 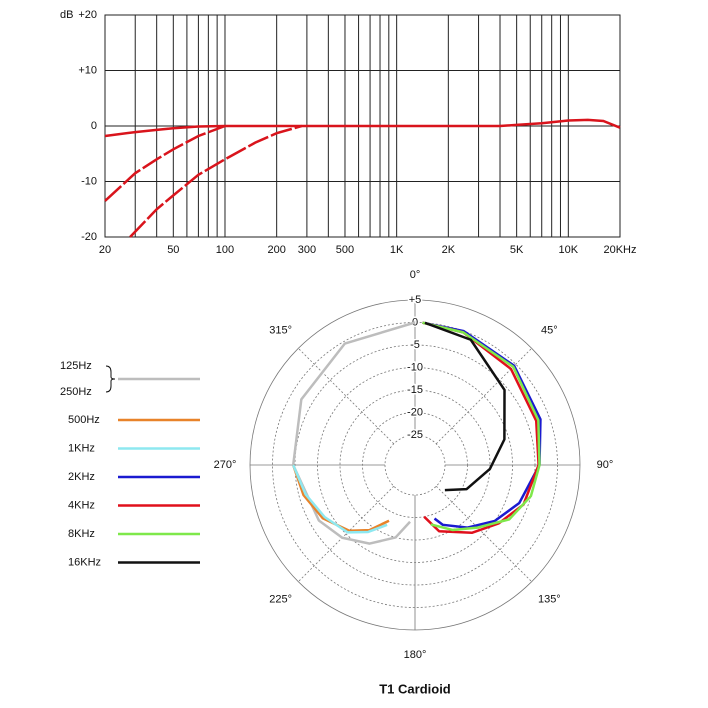 What do you see at coordinates (569, 250) in the screenshot?
I see `x-tick-label: 10K` at bounding box center [569, 250].